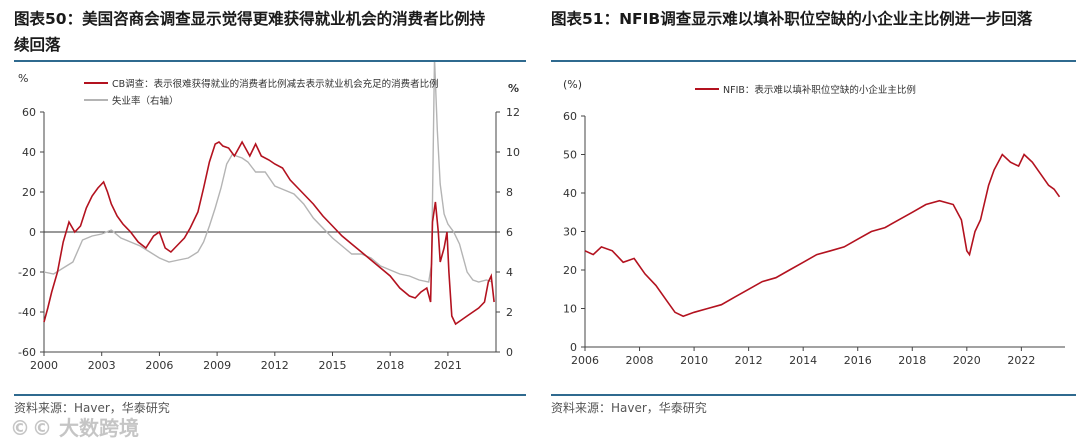 The image size is (1080, 441). Describe the element at coordinates (29, 152) in the screenshot. I see `left-y-tick-label: 40` at that location.